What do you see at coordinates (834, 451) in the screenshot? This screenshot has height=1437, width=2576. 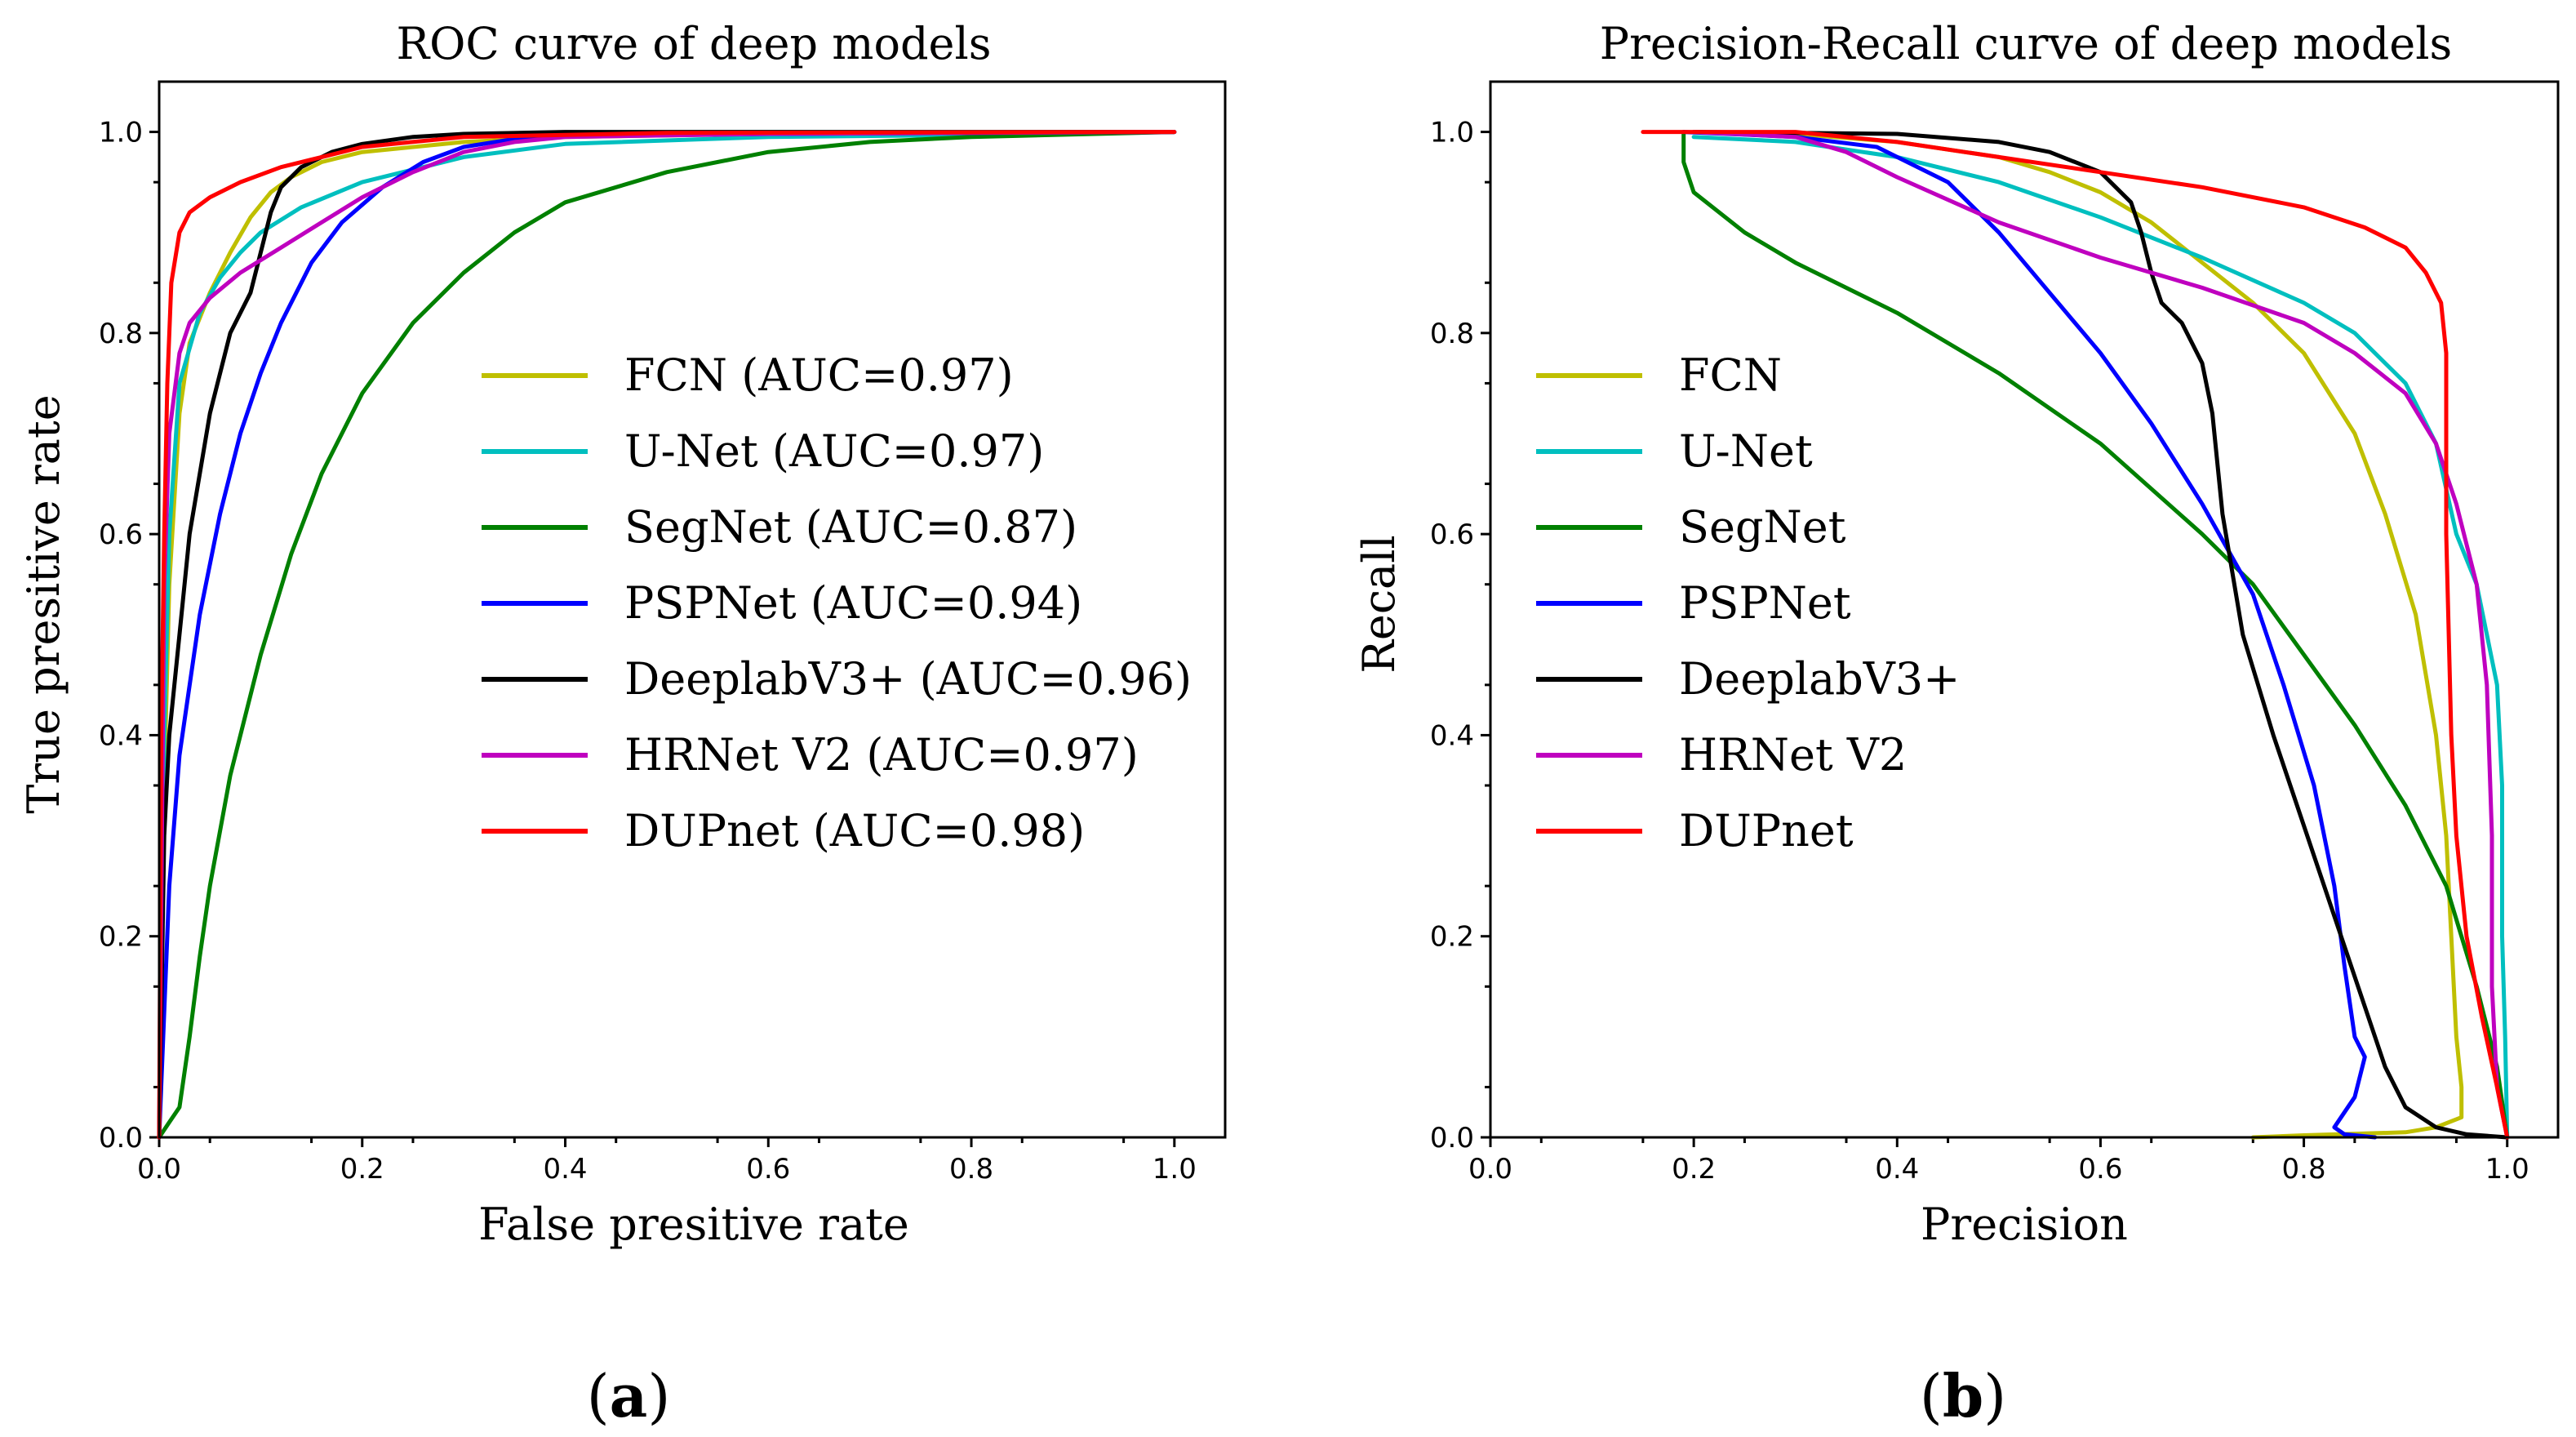 I see `roc-legend-label-u-net: U-Net (AUC=0.97)` at bounding box center [834, 451].